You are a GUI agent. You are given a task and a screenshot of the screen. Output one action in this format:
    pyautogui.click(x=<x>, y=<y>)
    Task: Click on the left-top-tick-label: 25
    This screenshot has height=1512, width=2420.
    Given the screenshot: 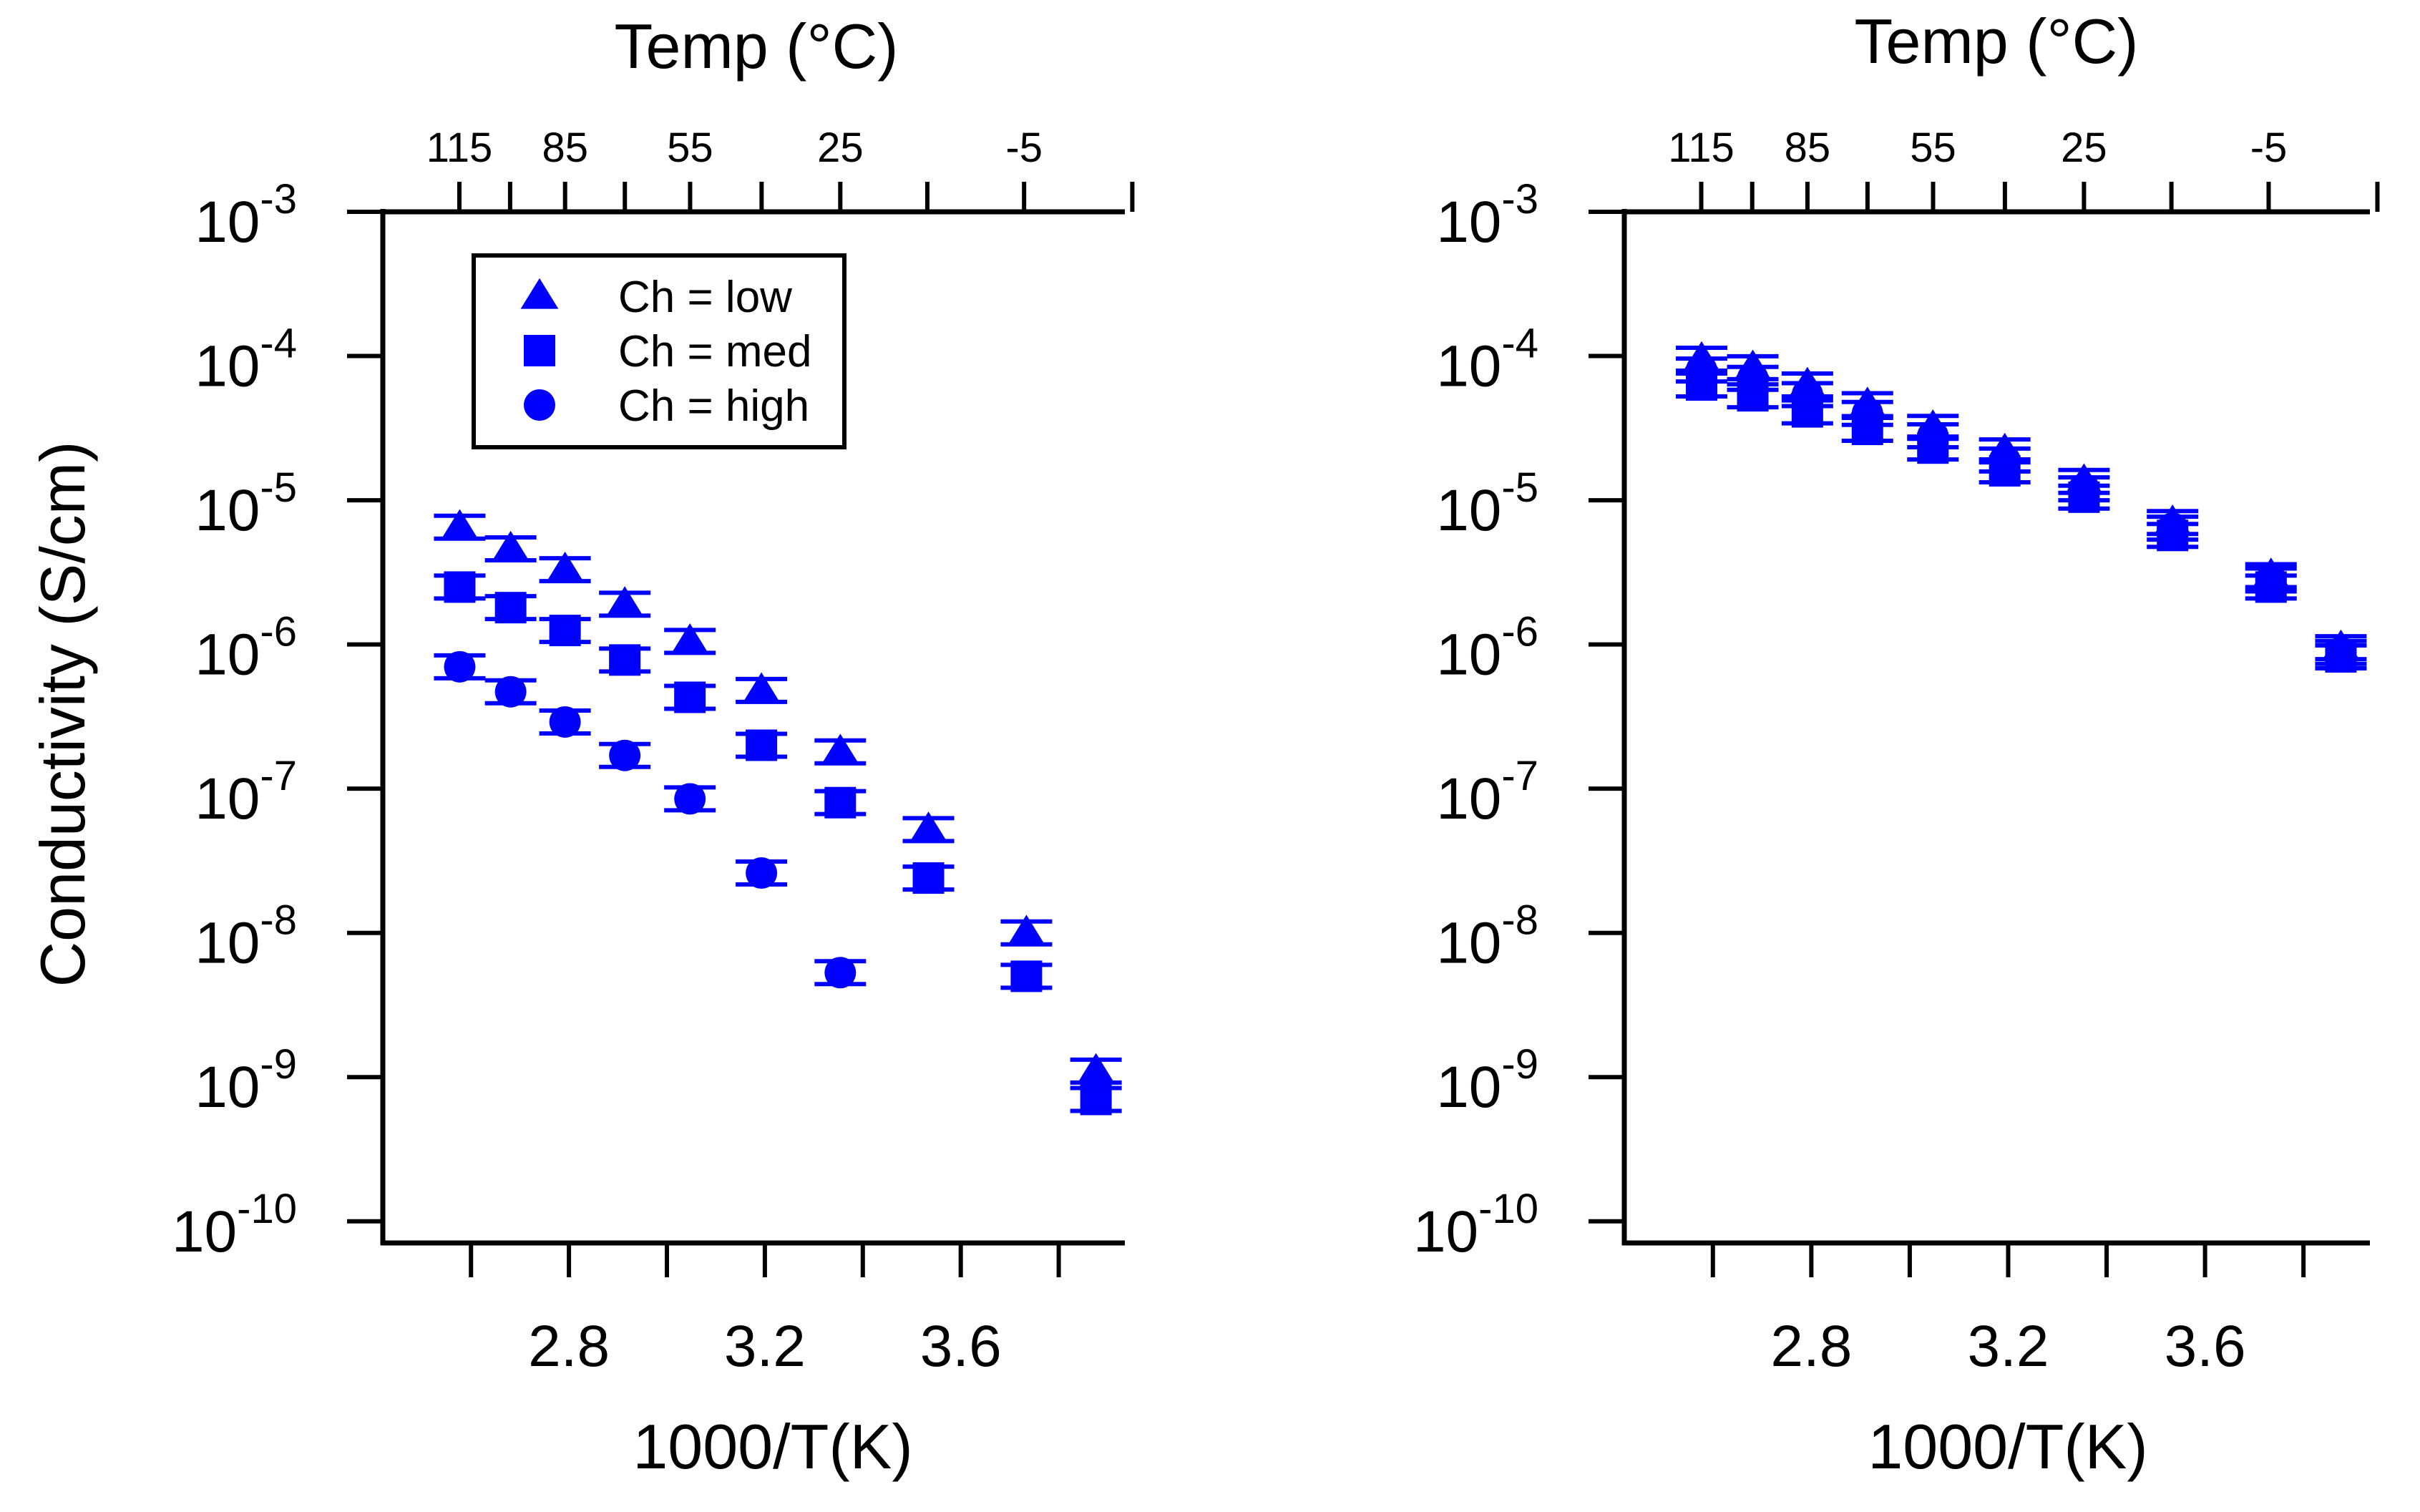 What is the action you would take?
    pyautogui.click(x=841, y=148)
    